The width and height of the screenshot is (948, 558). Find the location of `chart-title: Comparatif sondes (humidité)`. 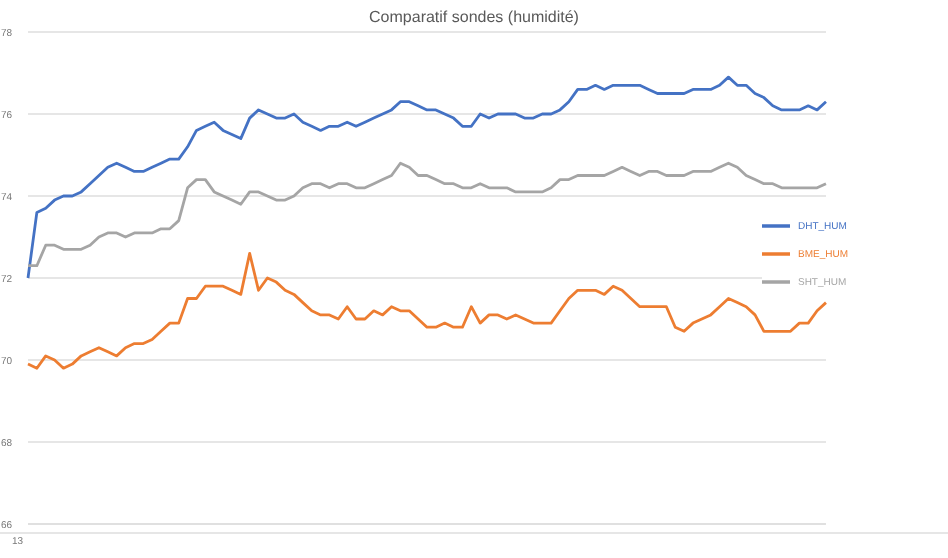

chart-title: Comparatif sondes (humidité) is located at coordinates (474, 17).